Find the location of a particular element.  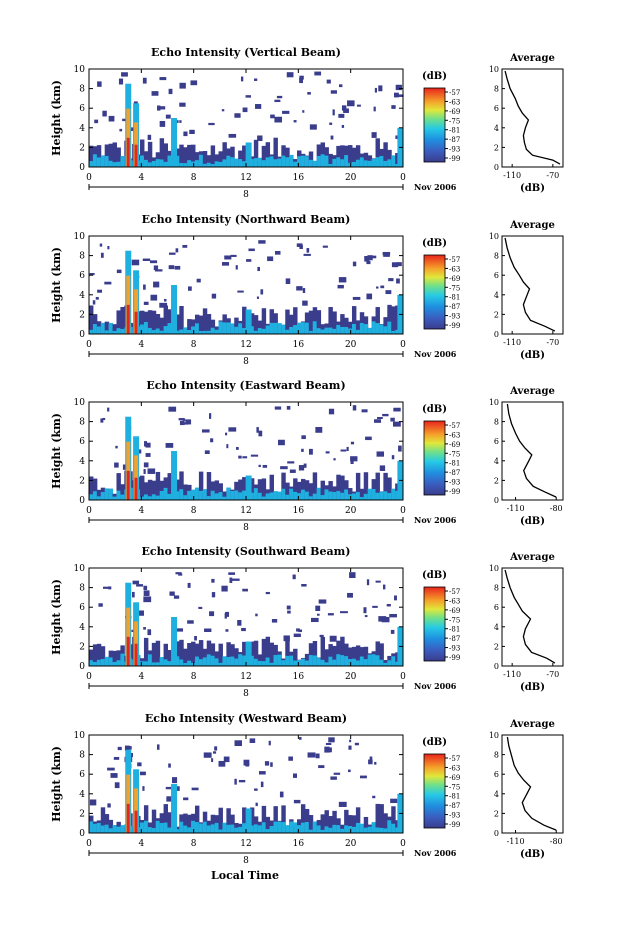

echo-column is located at coordinates (174, 808).